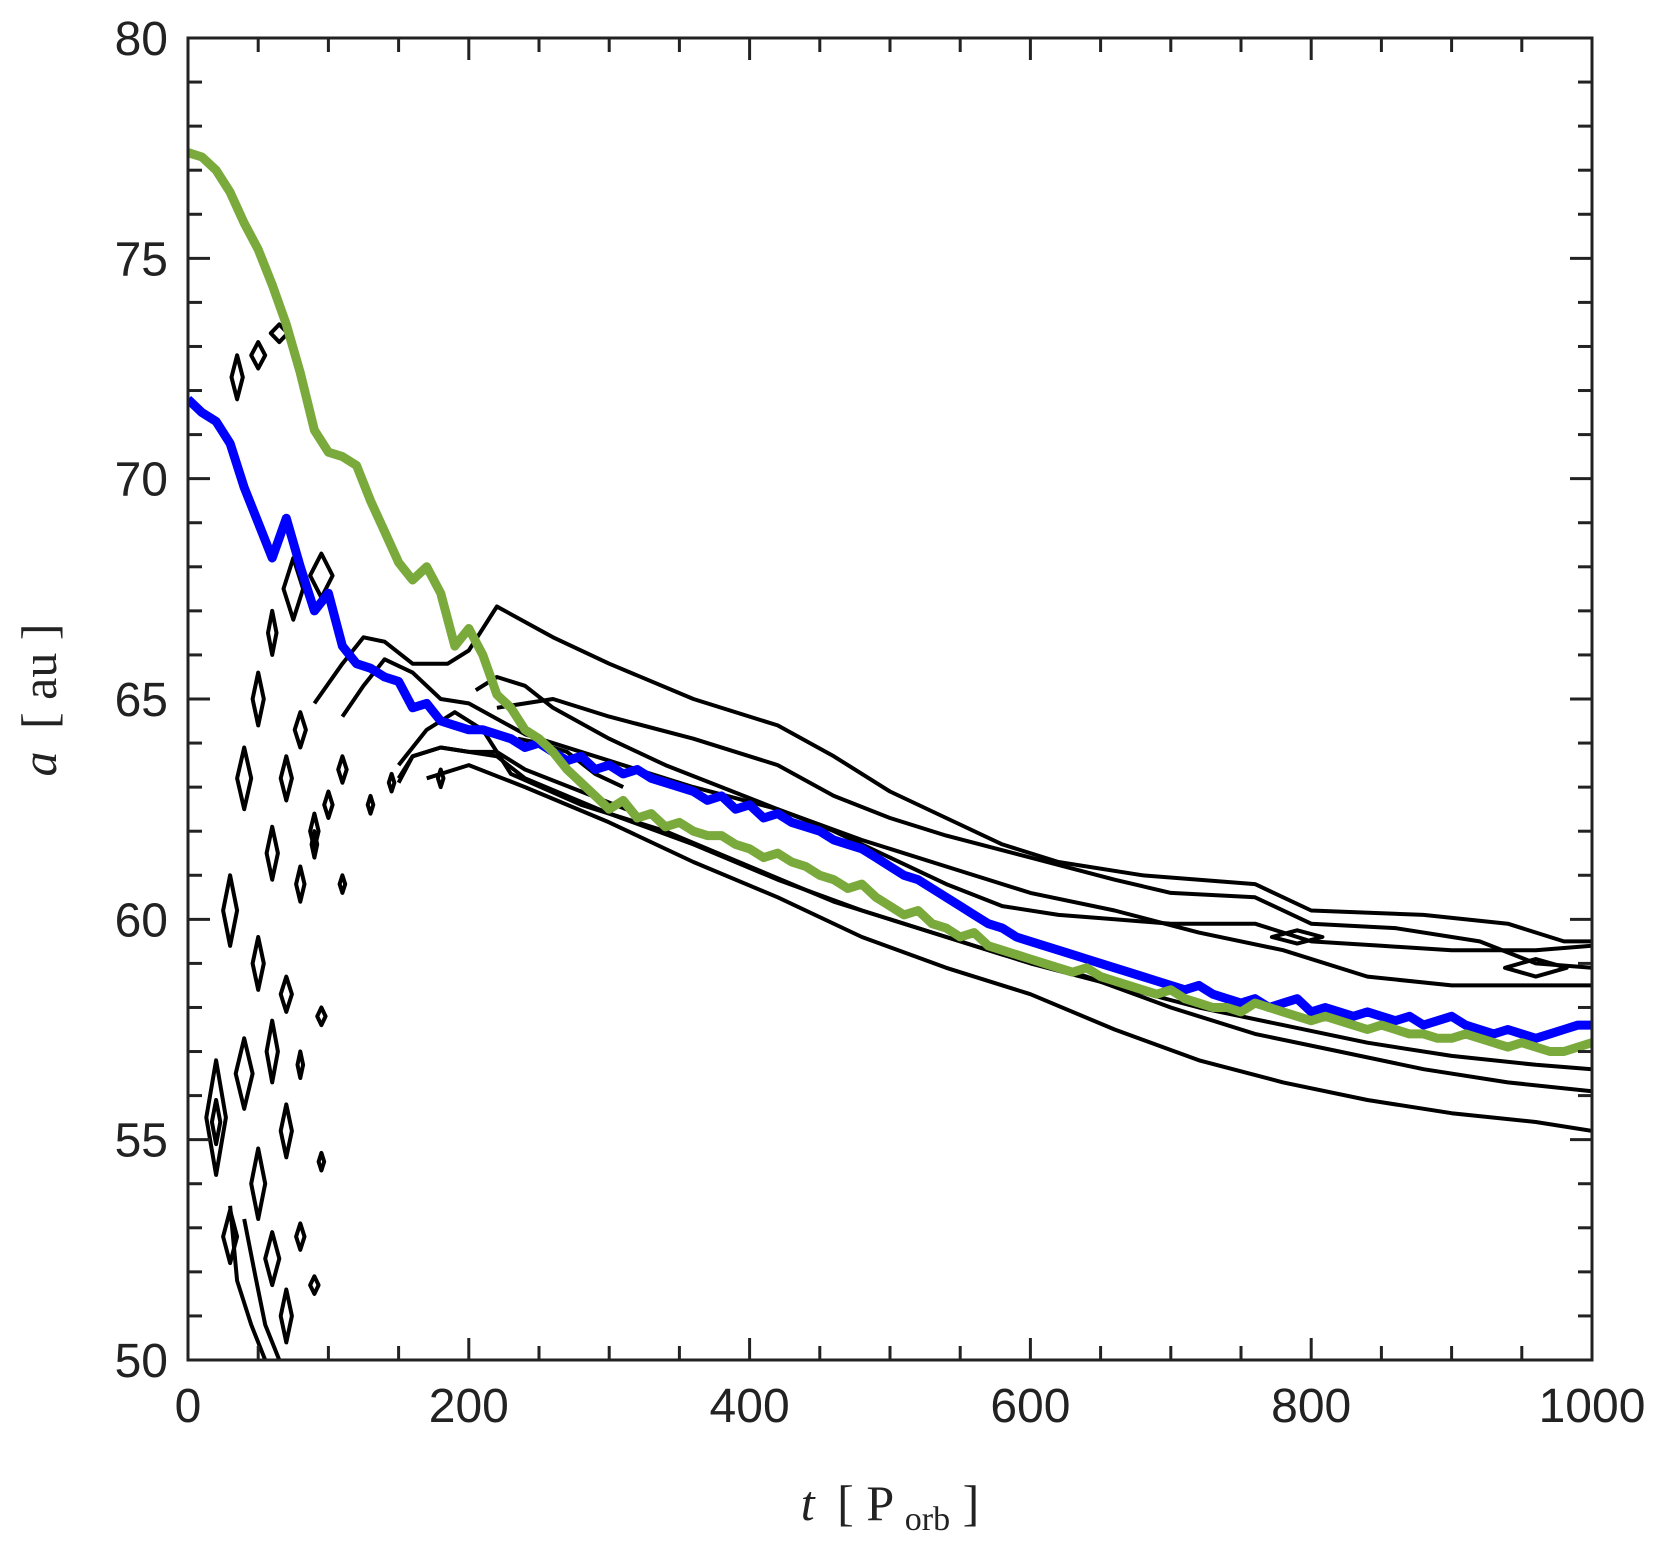 This screenshot has height=1542, width=1661. I want to click on y-tick-label: 55, so click(141, 1141).